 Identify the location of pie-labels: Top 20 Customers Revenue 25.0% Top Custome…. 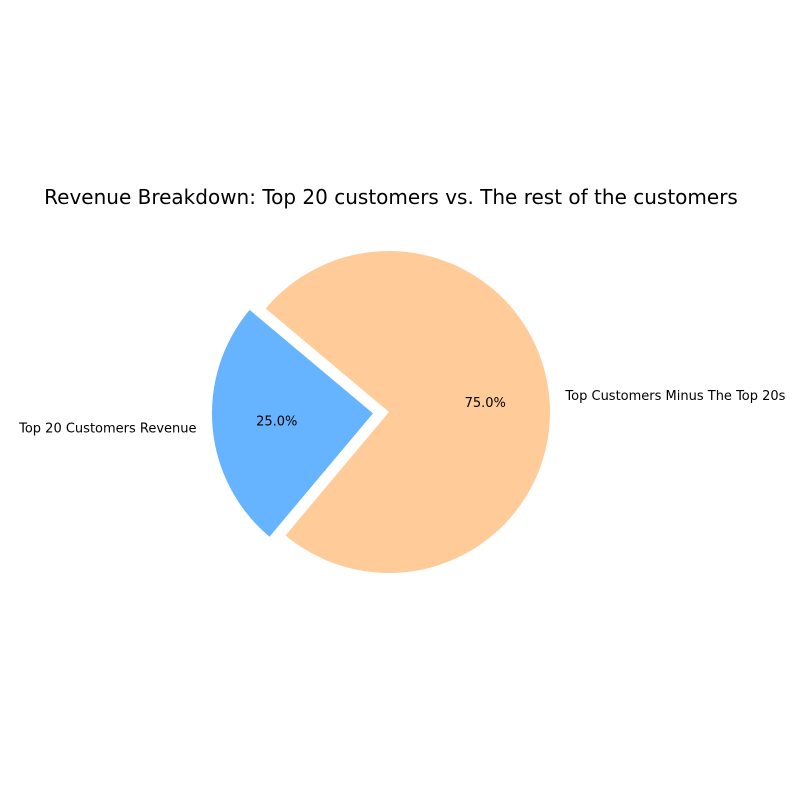
(402, 412).